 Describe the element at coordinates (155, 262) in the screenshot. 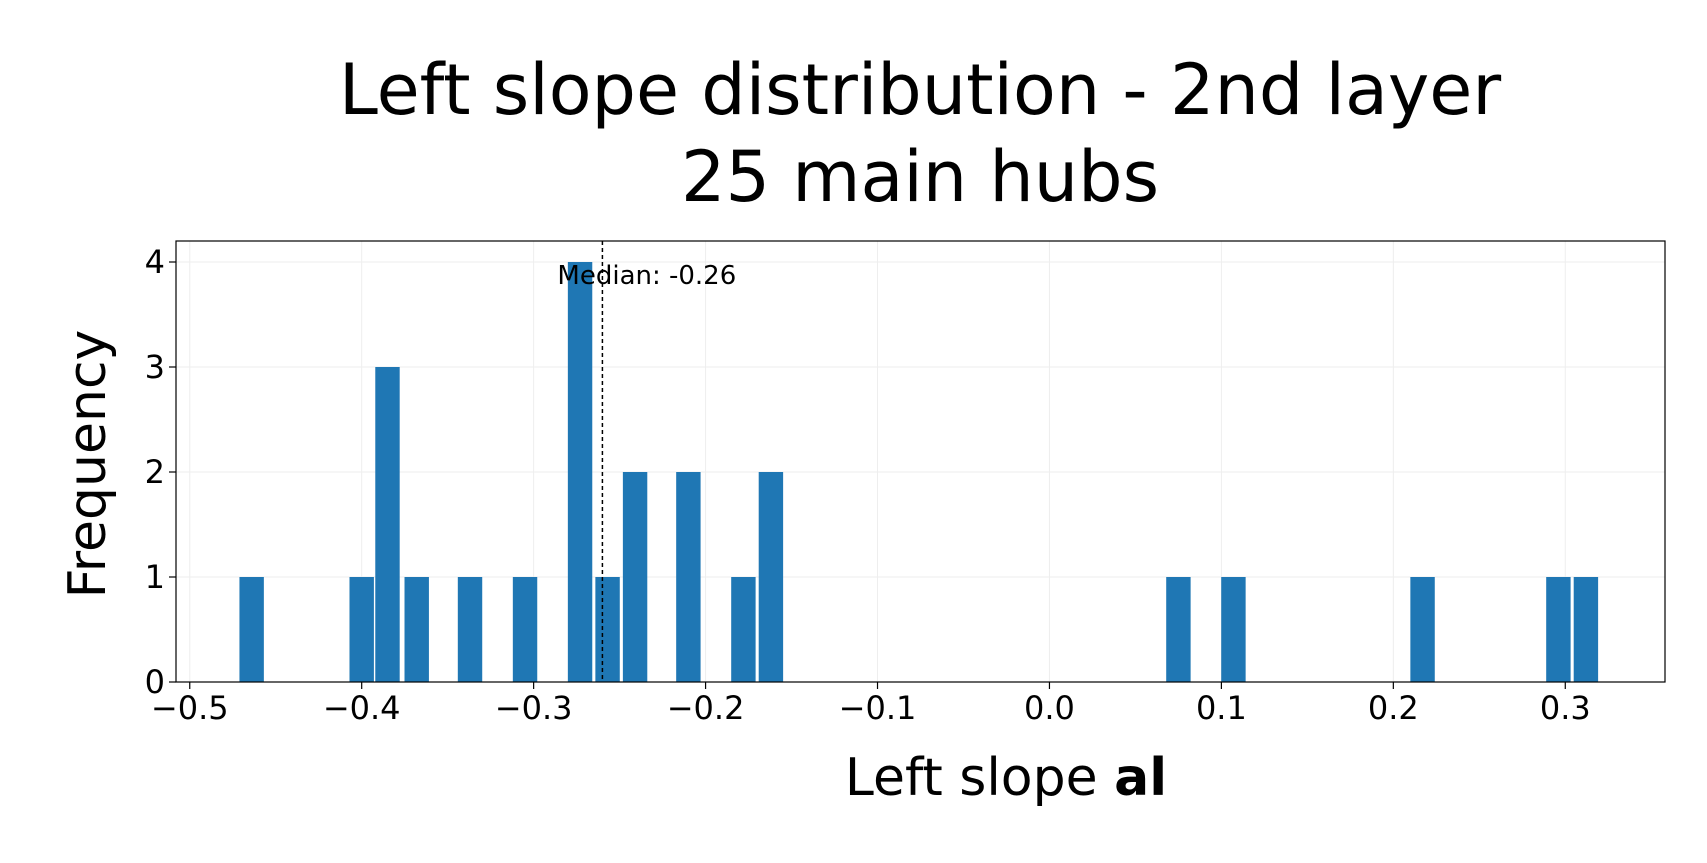

I see `y-tick-label-4: 4` at that location.